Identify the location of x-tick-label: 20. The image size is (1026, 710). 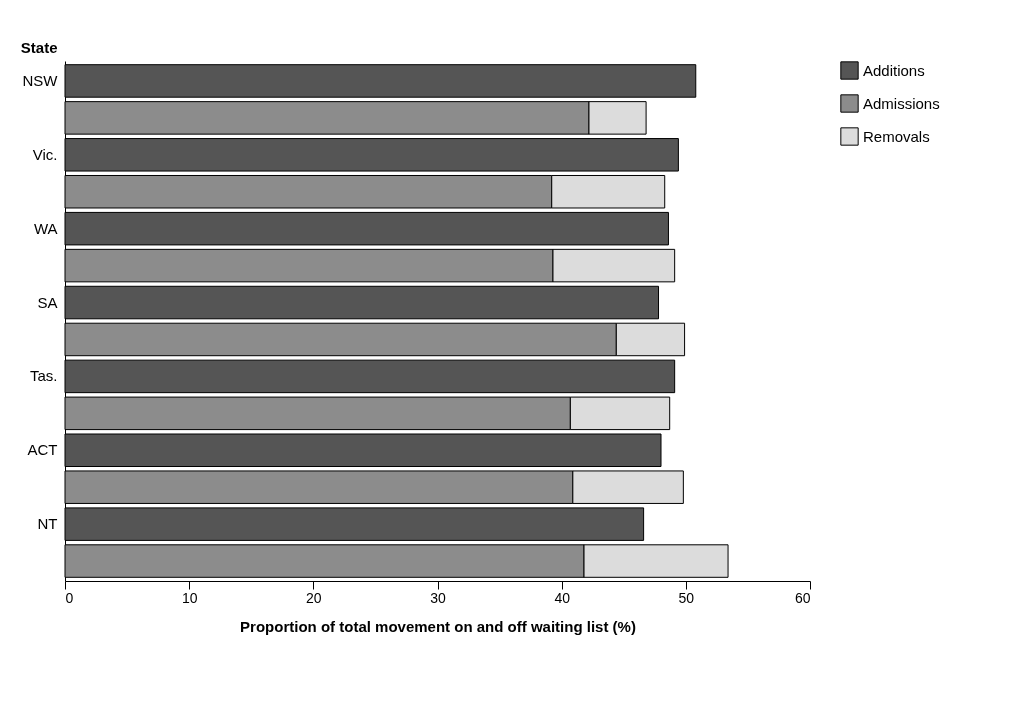
(314, 597).